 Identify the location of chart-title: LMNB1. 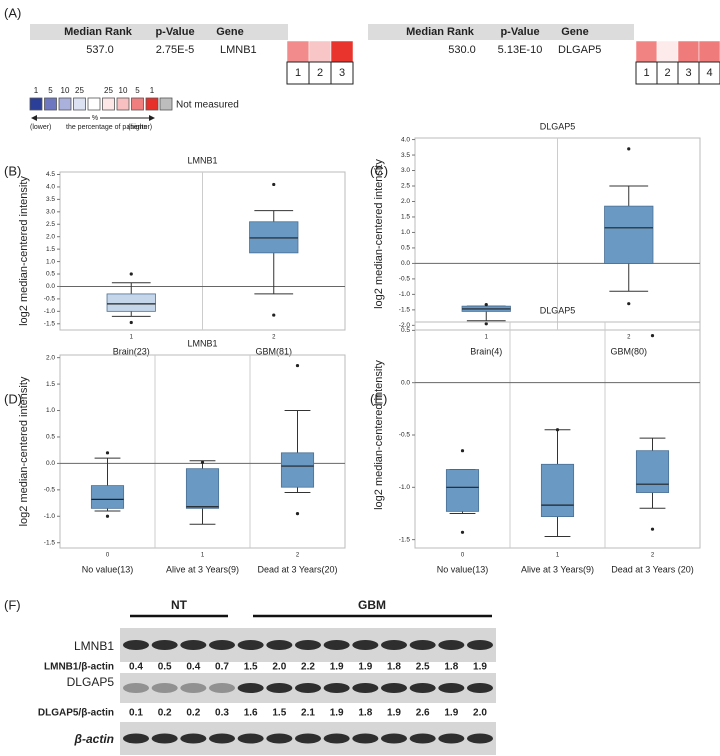
(202, 343).